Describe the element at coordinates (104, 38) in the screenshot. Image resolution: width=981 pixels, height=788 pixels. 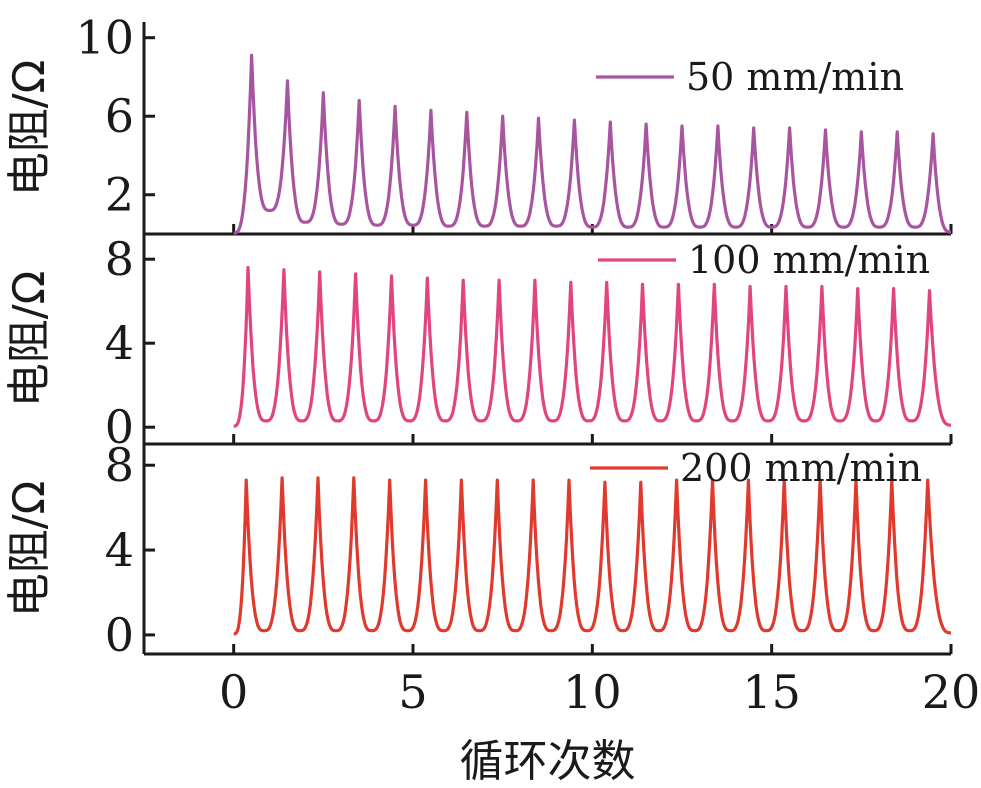
I see `y-tick-label: 10` at that location.